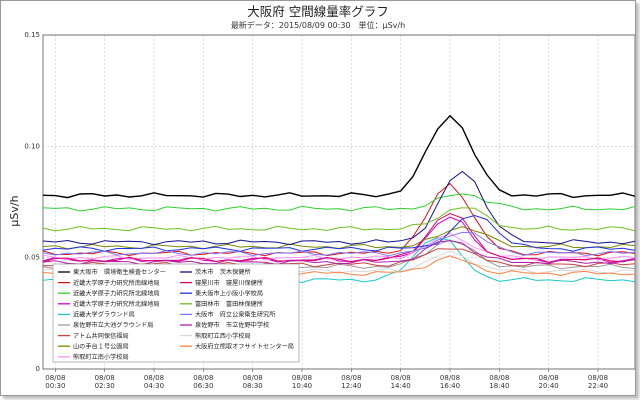 This screenshot has width=640, height=400. Describe the element at coordinates (101, 357) in the screenshot. I see `legend-label: 熊取町立南小学校局` at that location.